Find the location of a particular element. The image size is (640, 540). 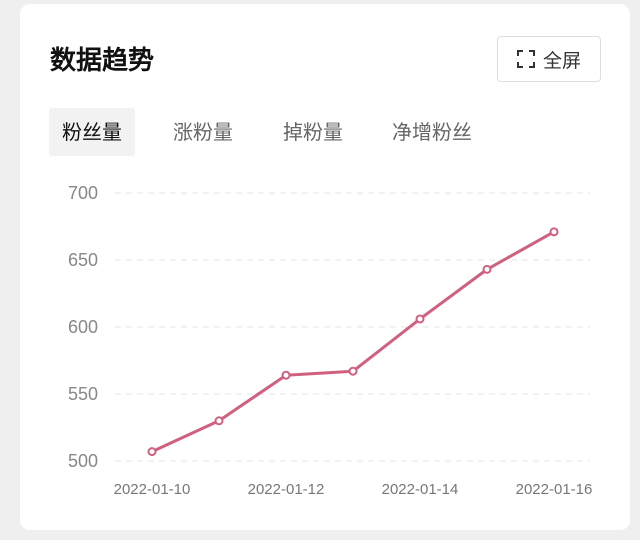

x-tick-label: 2022-01-16 is located at coordinates (554, 489).